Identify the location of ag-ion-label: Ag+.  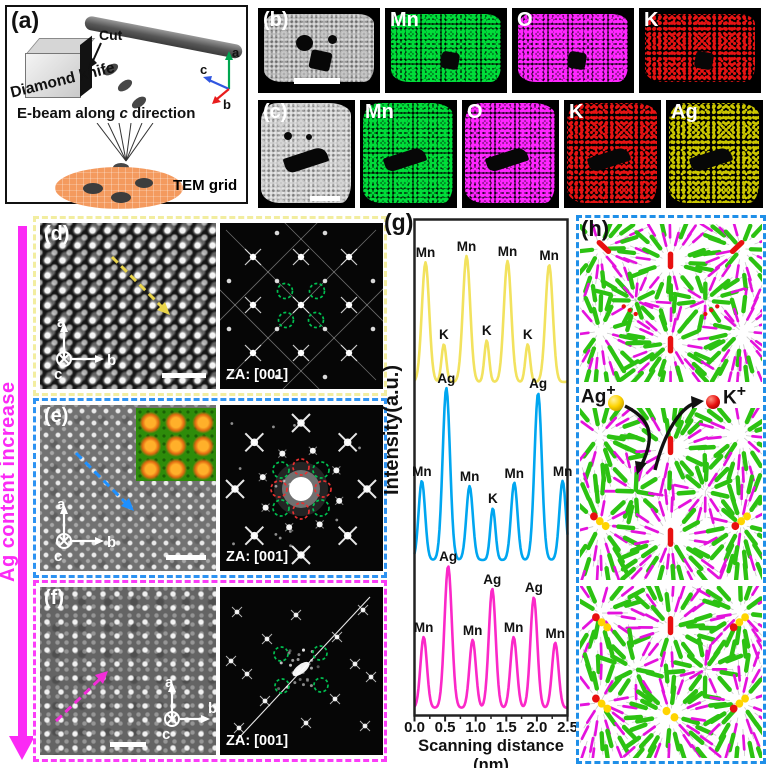
(598, 395).